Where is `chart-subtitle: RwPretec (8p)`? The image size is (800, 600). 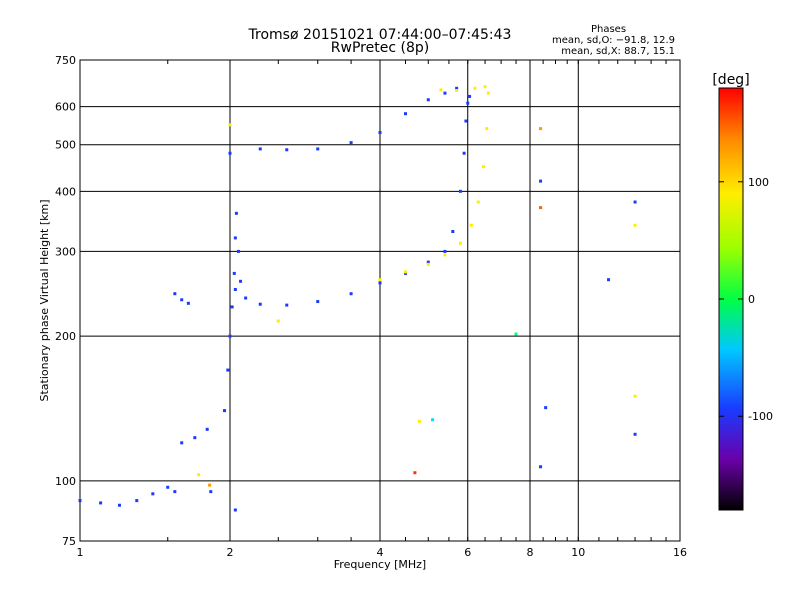
chart-subtitle: RwPretec (8p) is located at coordinates (380, 48).